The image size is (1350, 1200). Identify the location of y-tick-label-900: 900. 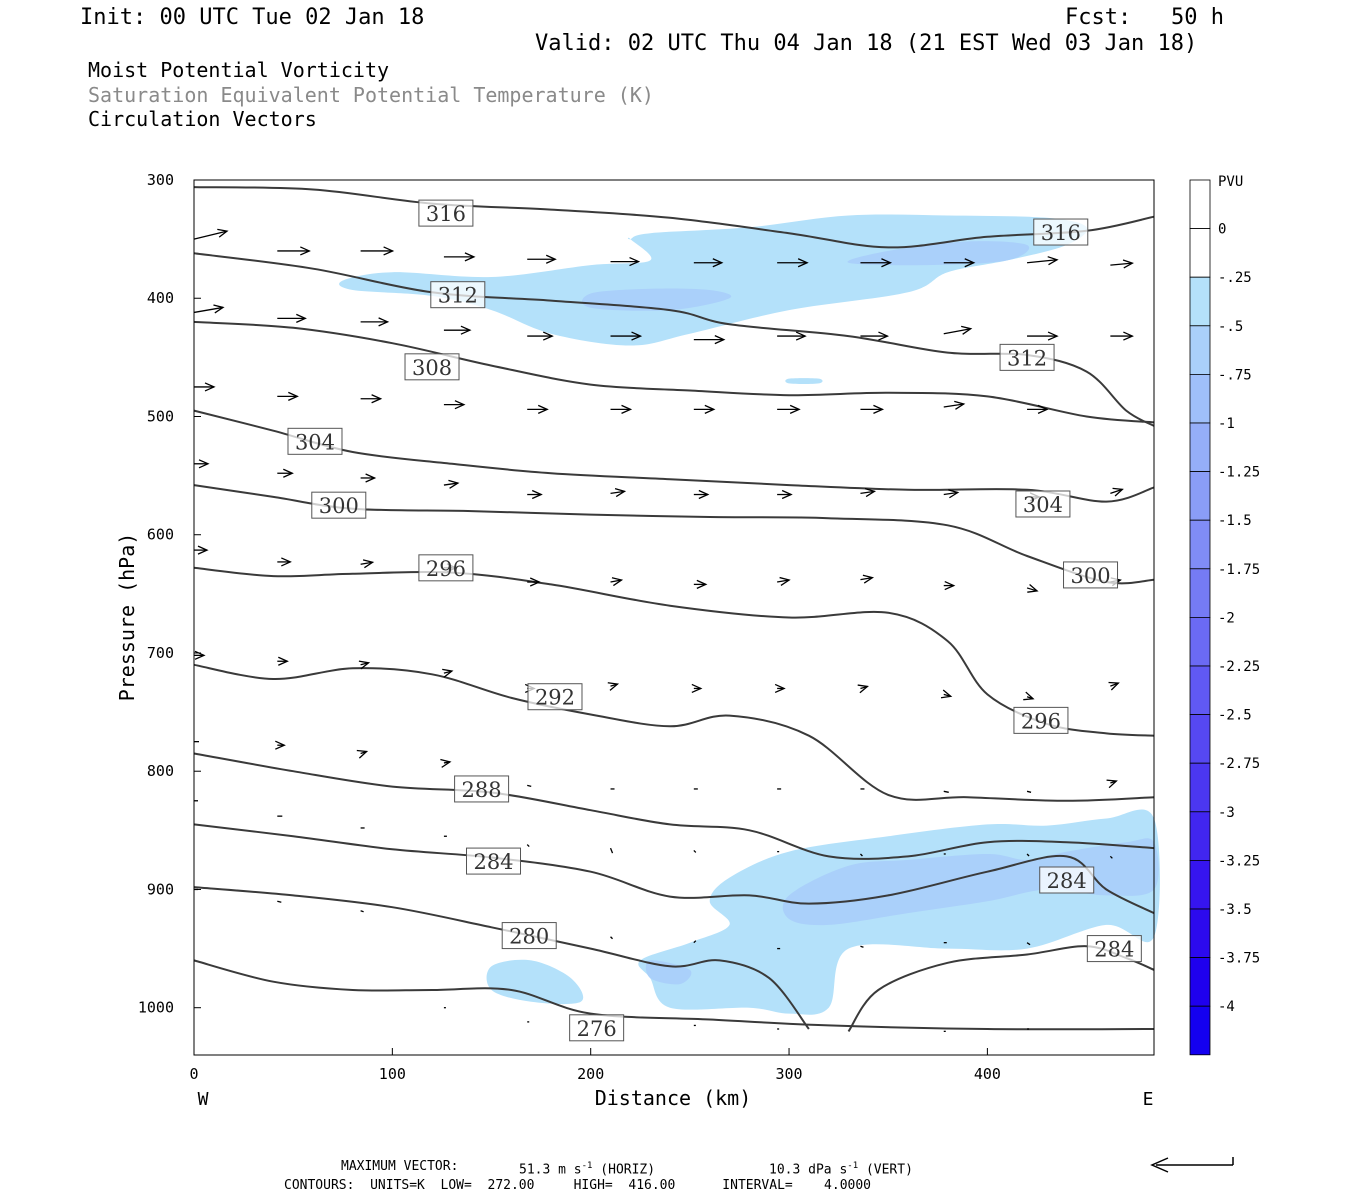
(160, 889).